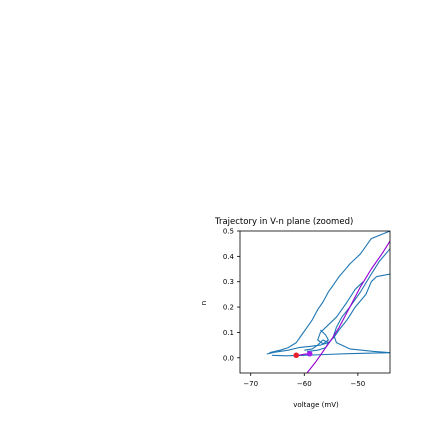  I want to click on y-axis-label: n, so click(204, 303).